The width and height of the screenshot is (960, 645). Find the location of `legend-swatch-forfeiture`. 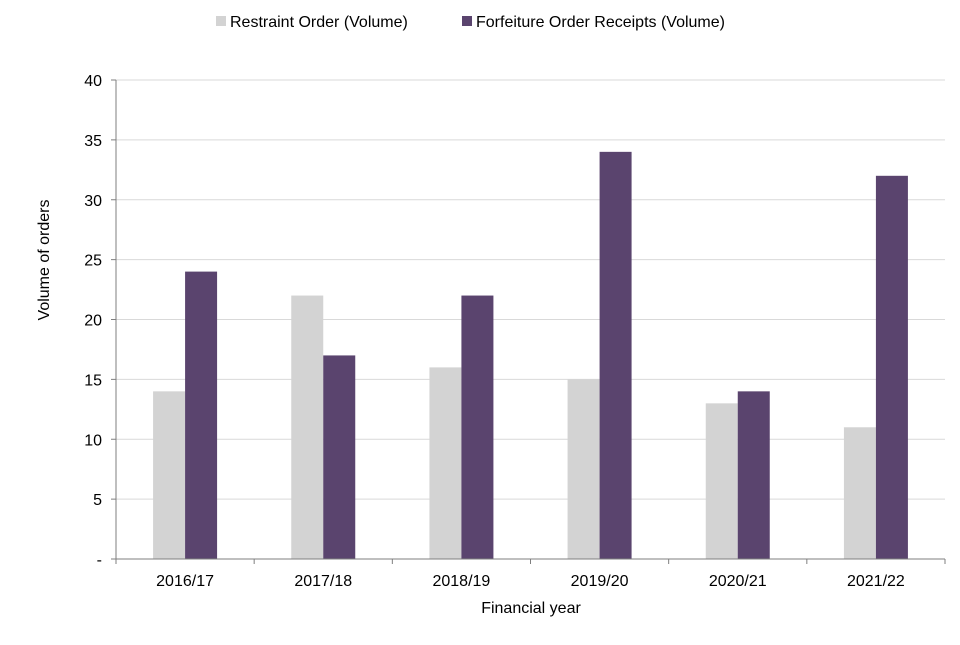

legend-swatch-forfeiture is located at coordinates (467, 21).